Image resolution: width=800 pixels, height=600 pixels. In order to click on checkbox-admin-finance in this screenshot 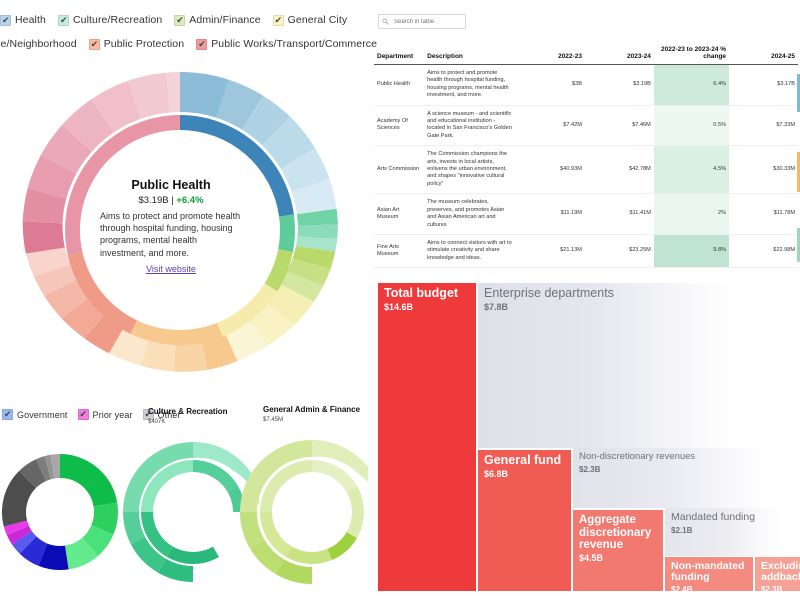, I will do `click(180, 20)`.